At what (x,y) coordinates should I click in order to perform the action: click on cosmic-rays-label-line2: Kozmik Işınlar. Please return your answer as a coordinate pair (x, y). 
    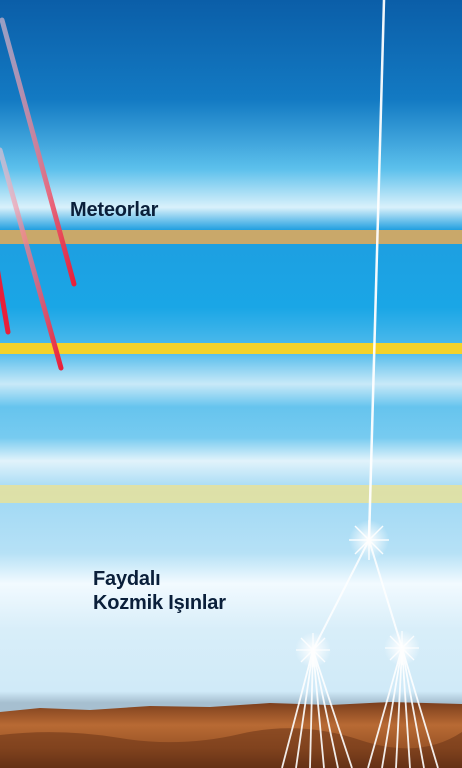
    Looking at the image, I should click on (159, 603).